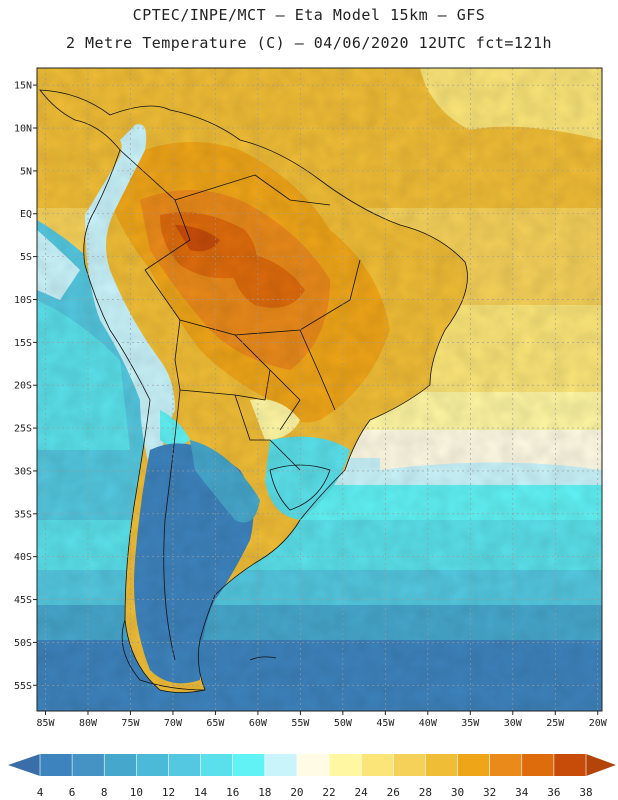 This screenshot has height=800, width=618. Describe the element at coordinates (23, 600) in the screenshot. I see `lat-tick-label: 45S` at that location.